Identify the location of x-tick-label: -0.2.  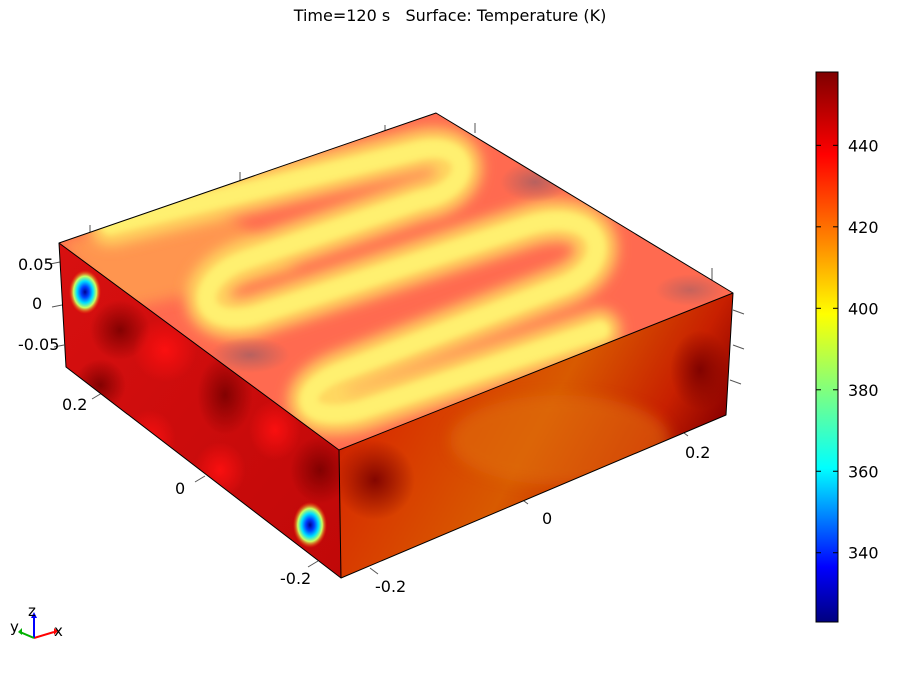
(390, 586).